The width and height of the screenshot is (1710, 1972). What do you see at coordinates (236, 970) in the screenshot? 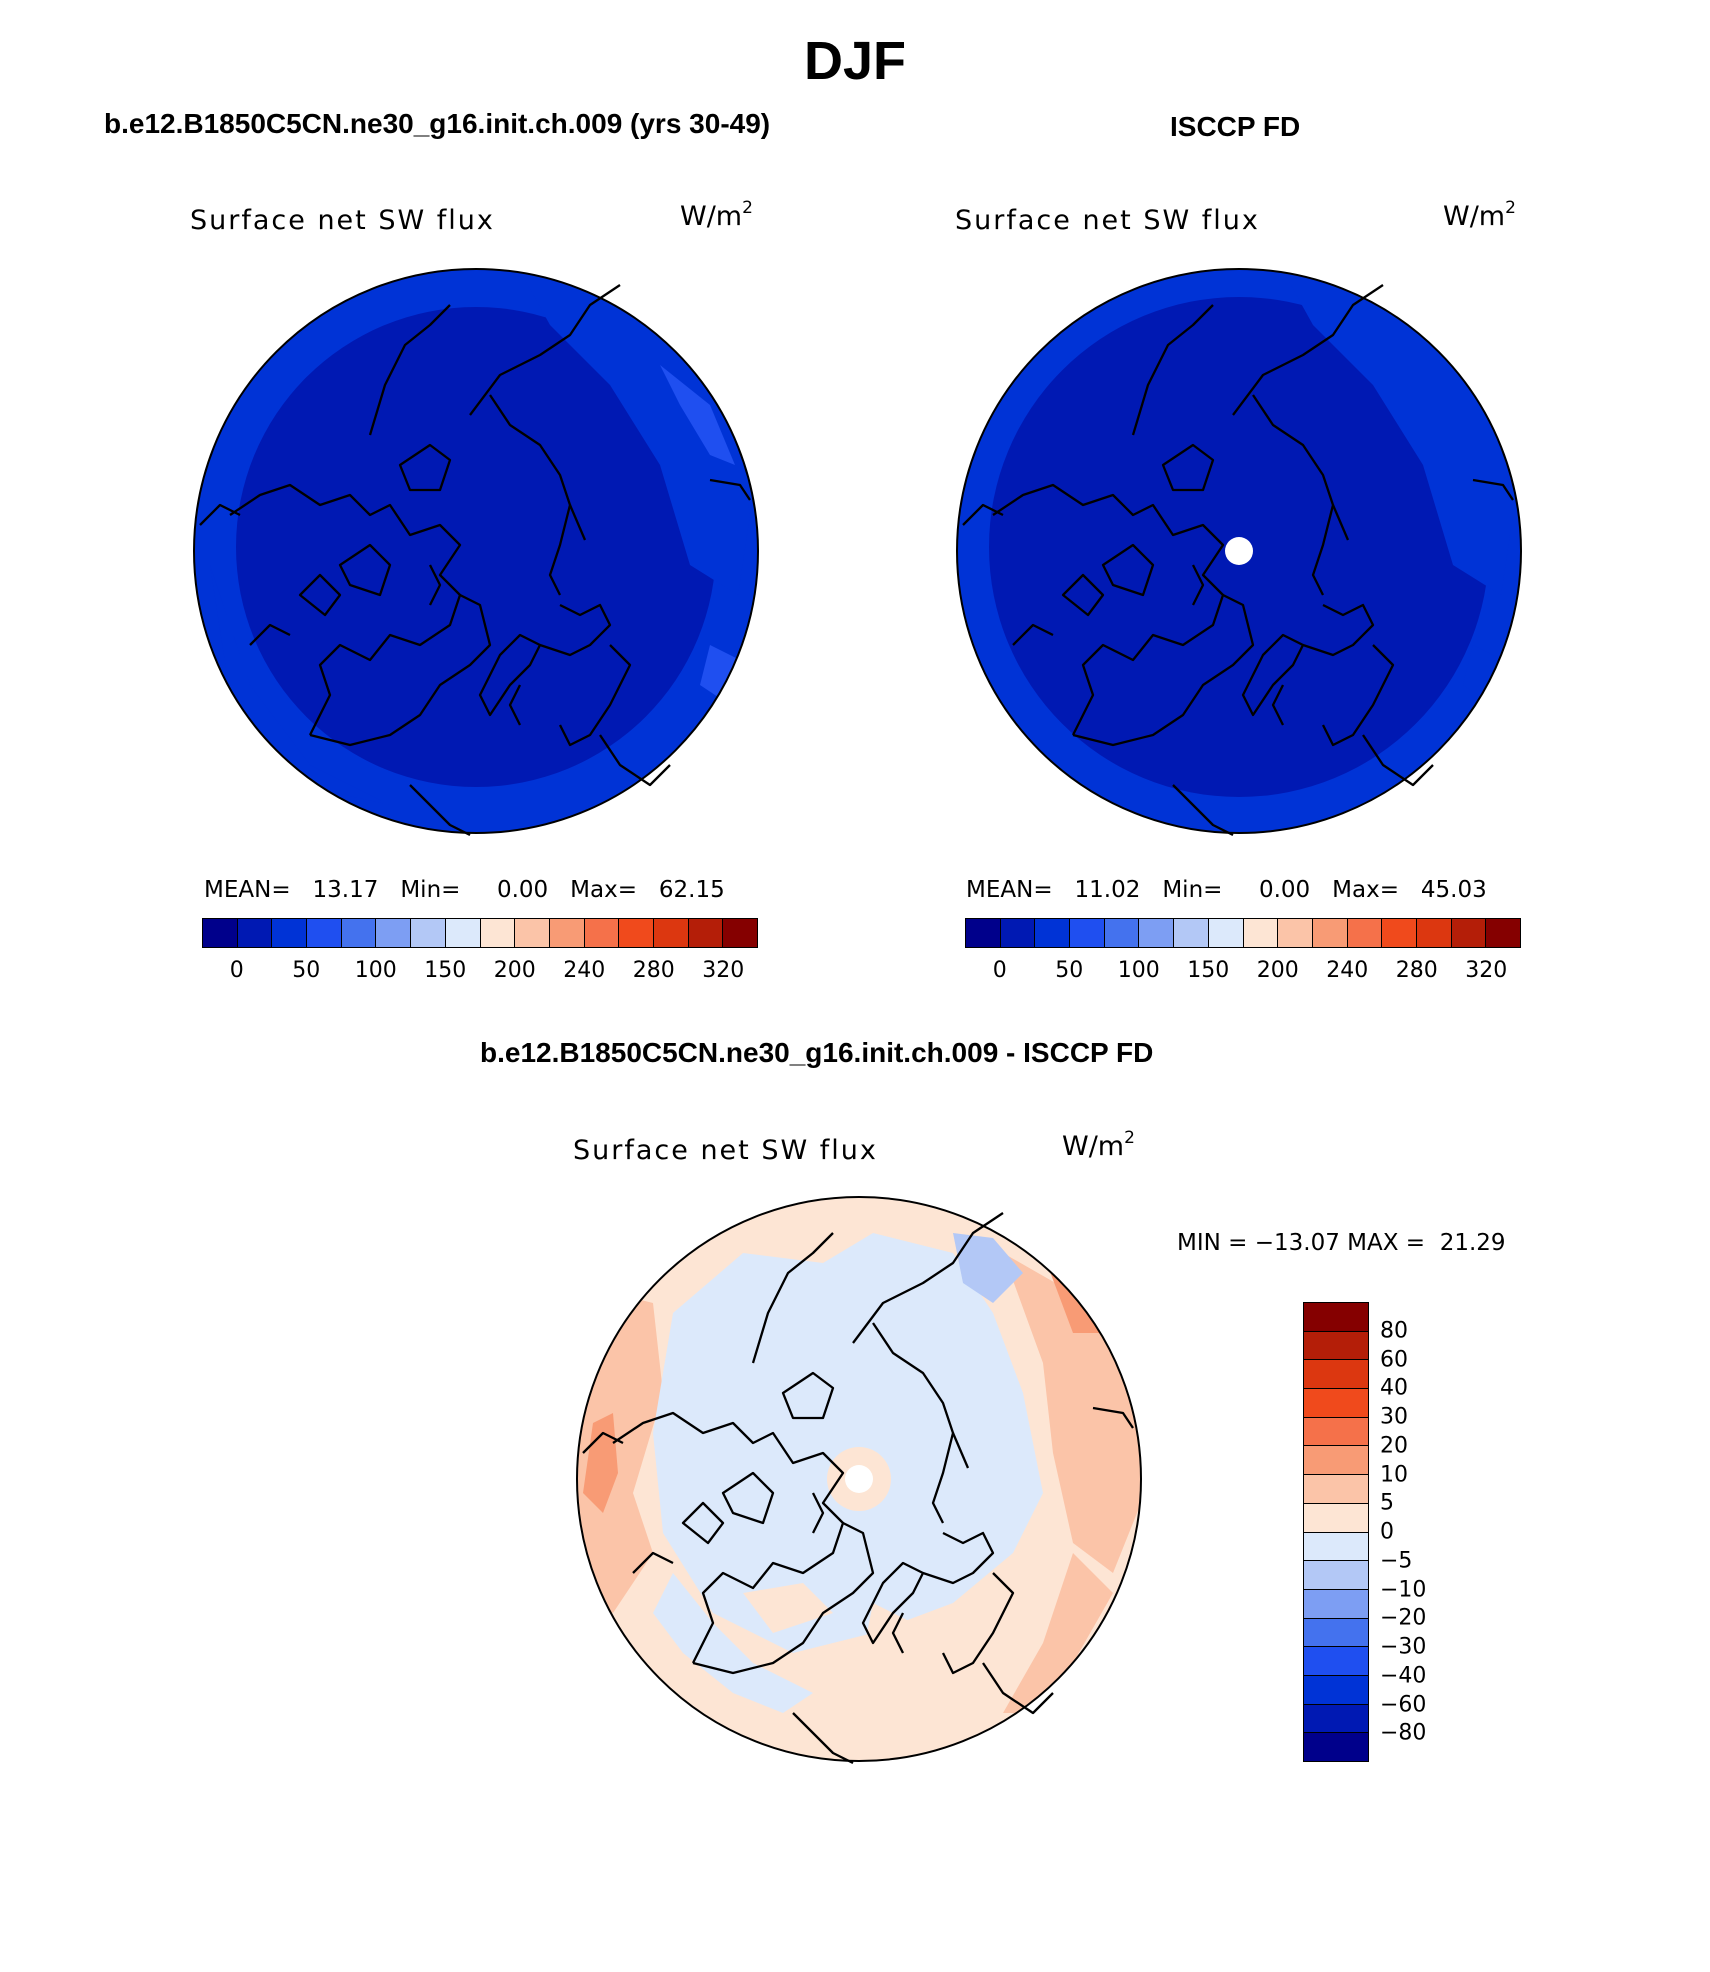
I see `left-colorbar-tick-label: 0` at bounding box center [236, 970].